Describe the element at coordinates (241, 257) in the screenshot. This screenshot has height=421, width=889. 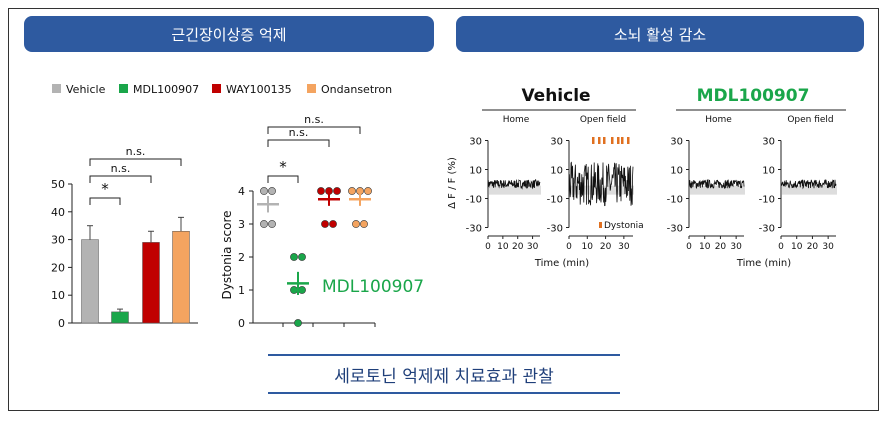
I see `y-tick-label: 2` at that location.